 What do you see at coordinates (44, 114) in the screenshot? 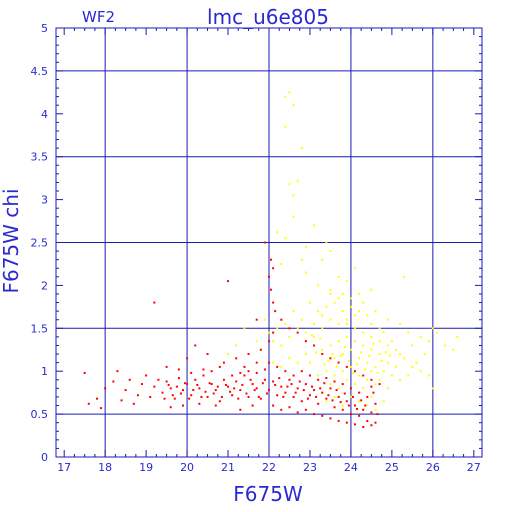
I see `y-tick-label: 4` at bounding box center [44, 114].